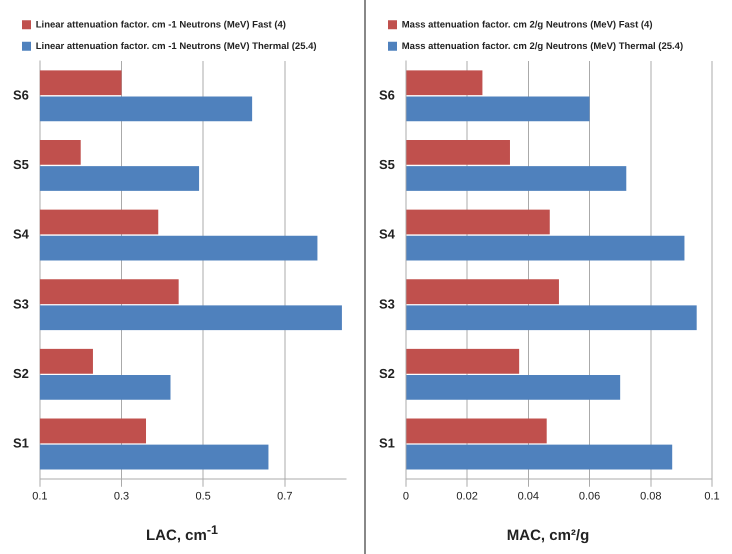  Describe the element at coordinates (161, 24) in the screenshot. I see `legend-label: Linear attenuation factor. cm -1 Neutrons (MeV) Fast (4)` at that location.